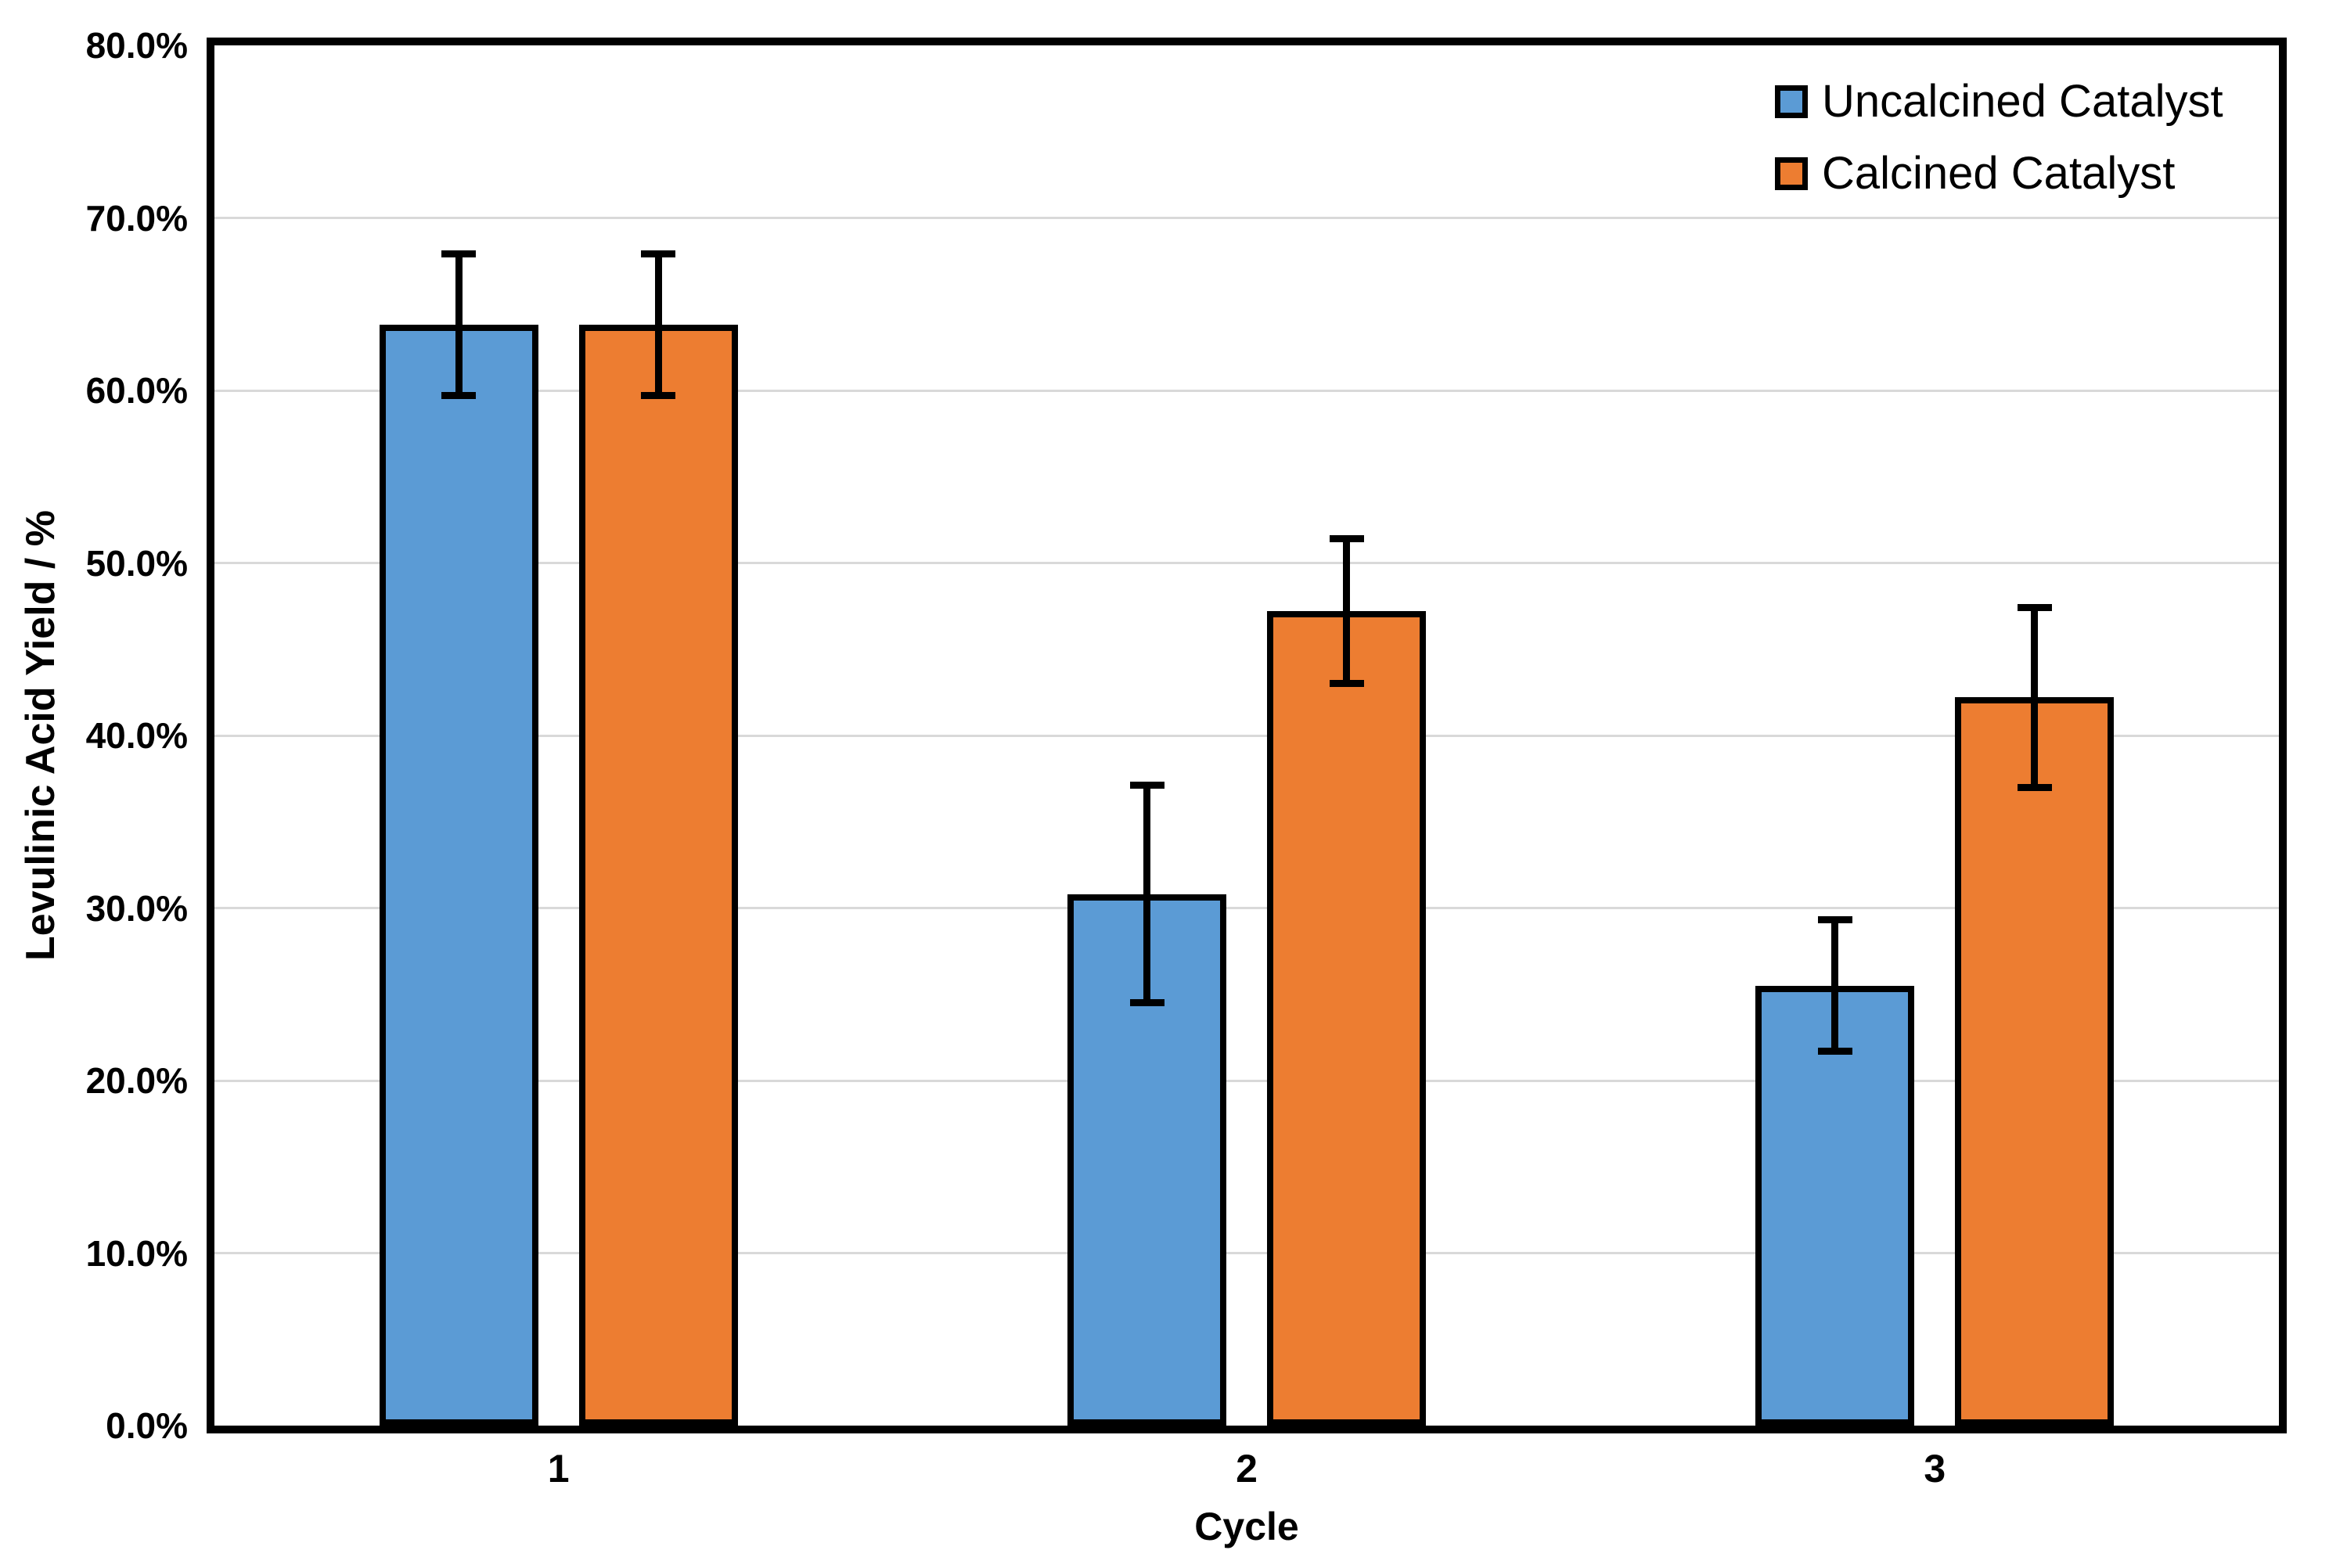 This screenshot has height=1568, width=2329. I want to click on legend-label-calcined: Calcined Catalyst, so click(1999, 174).